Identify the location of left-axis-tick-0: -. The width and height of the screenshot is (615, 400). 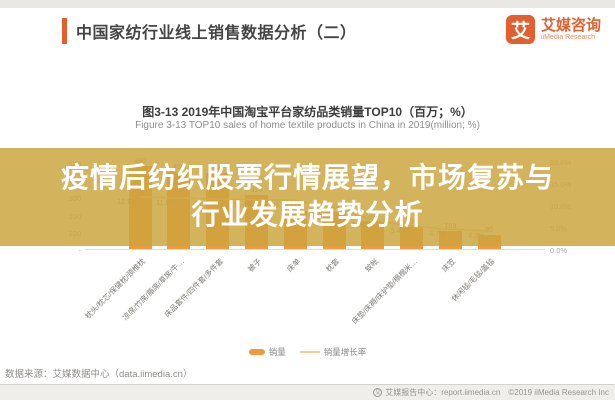
(80, 250).